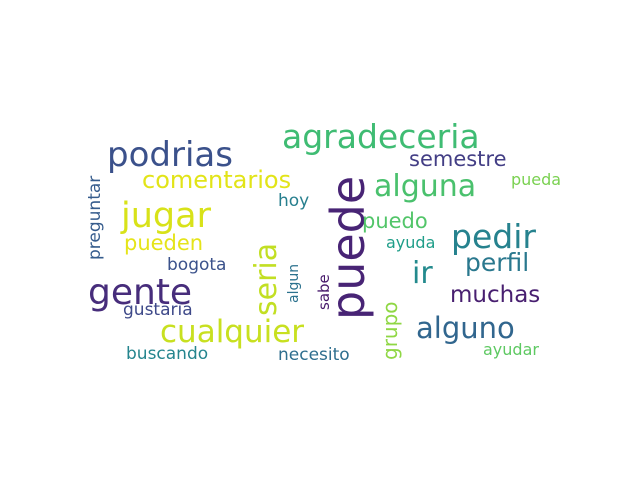 The width and height of the screenshot is (640, 480). Describe the element at coordinates (140, 292) in the screenshot. I see `word-gente: gente` at that location.